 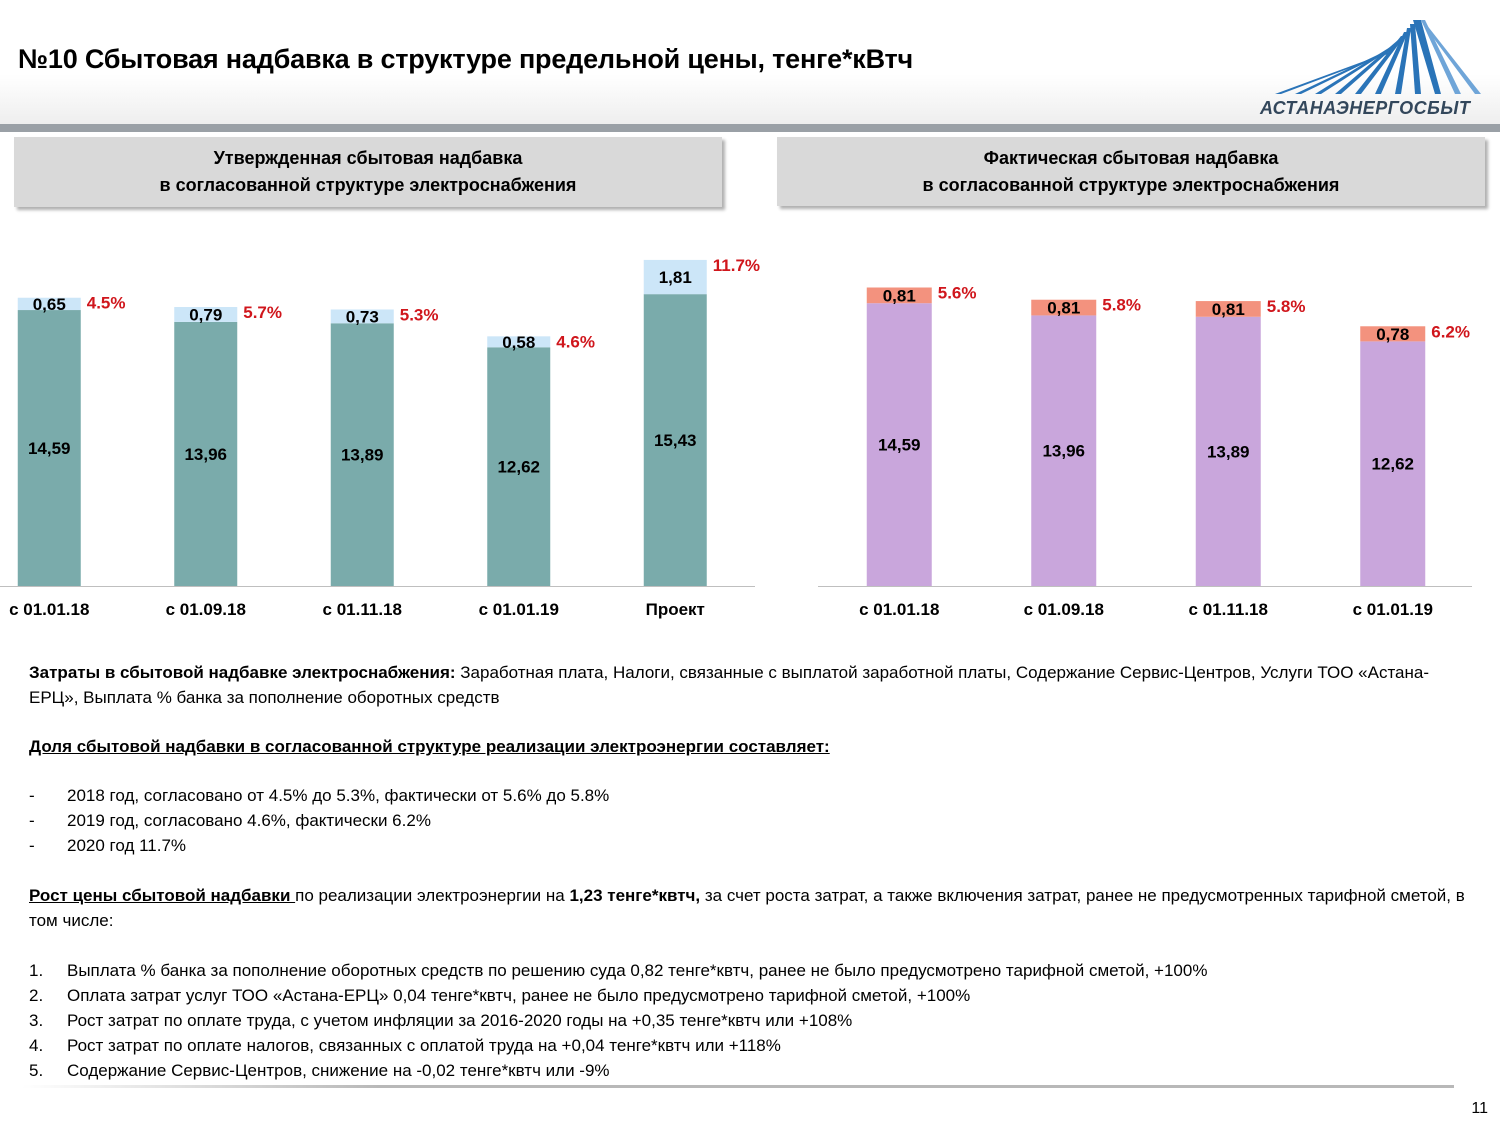 I want to click on growth-list-item-marker: 5., so click(x=36, y=1070).